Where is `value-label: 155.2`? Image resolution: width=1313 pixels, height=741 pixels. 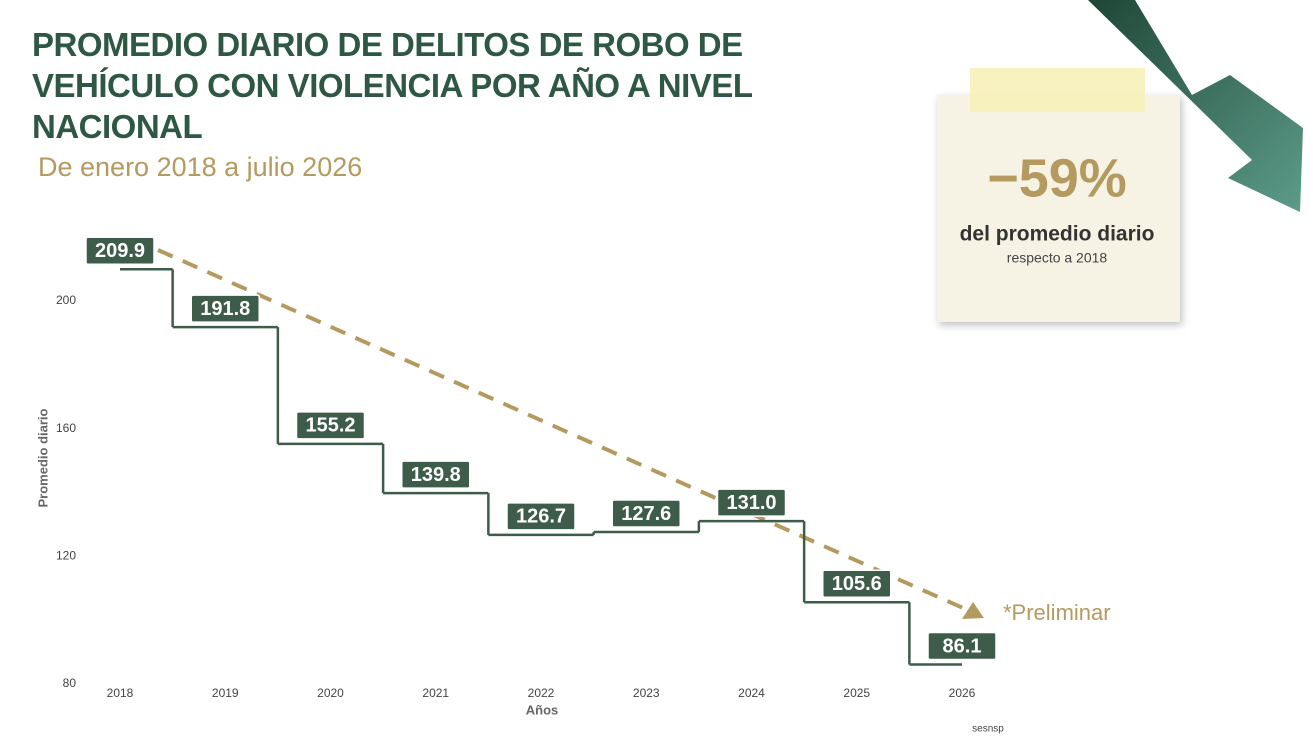
value-label: 155.2 is located at coordinates (330, 426).